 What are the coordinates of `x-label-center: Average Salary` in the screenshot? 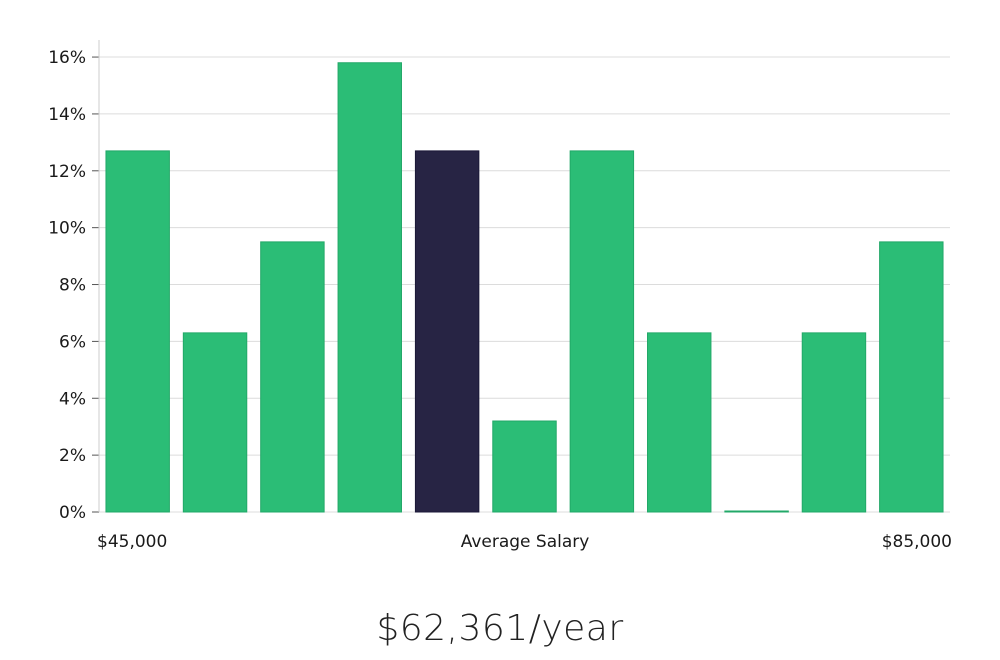 It's located at (525, 542).